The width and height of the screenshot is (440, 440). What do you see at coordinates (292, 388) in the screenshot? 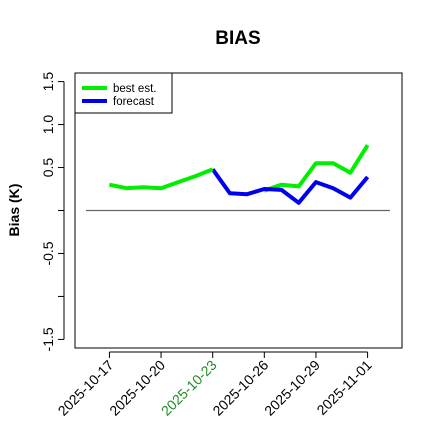
I see `x-tick-label: 2025-10-29` at bounding box center [292, 388].